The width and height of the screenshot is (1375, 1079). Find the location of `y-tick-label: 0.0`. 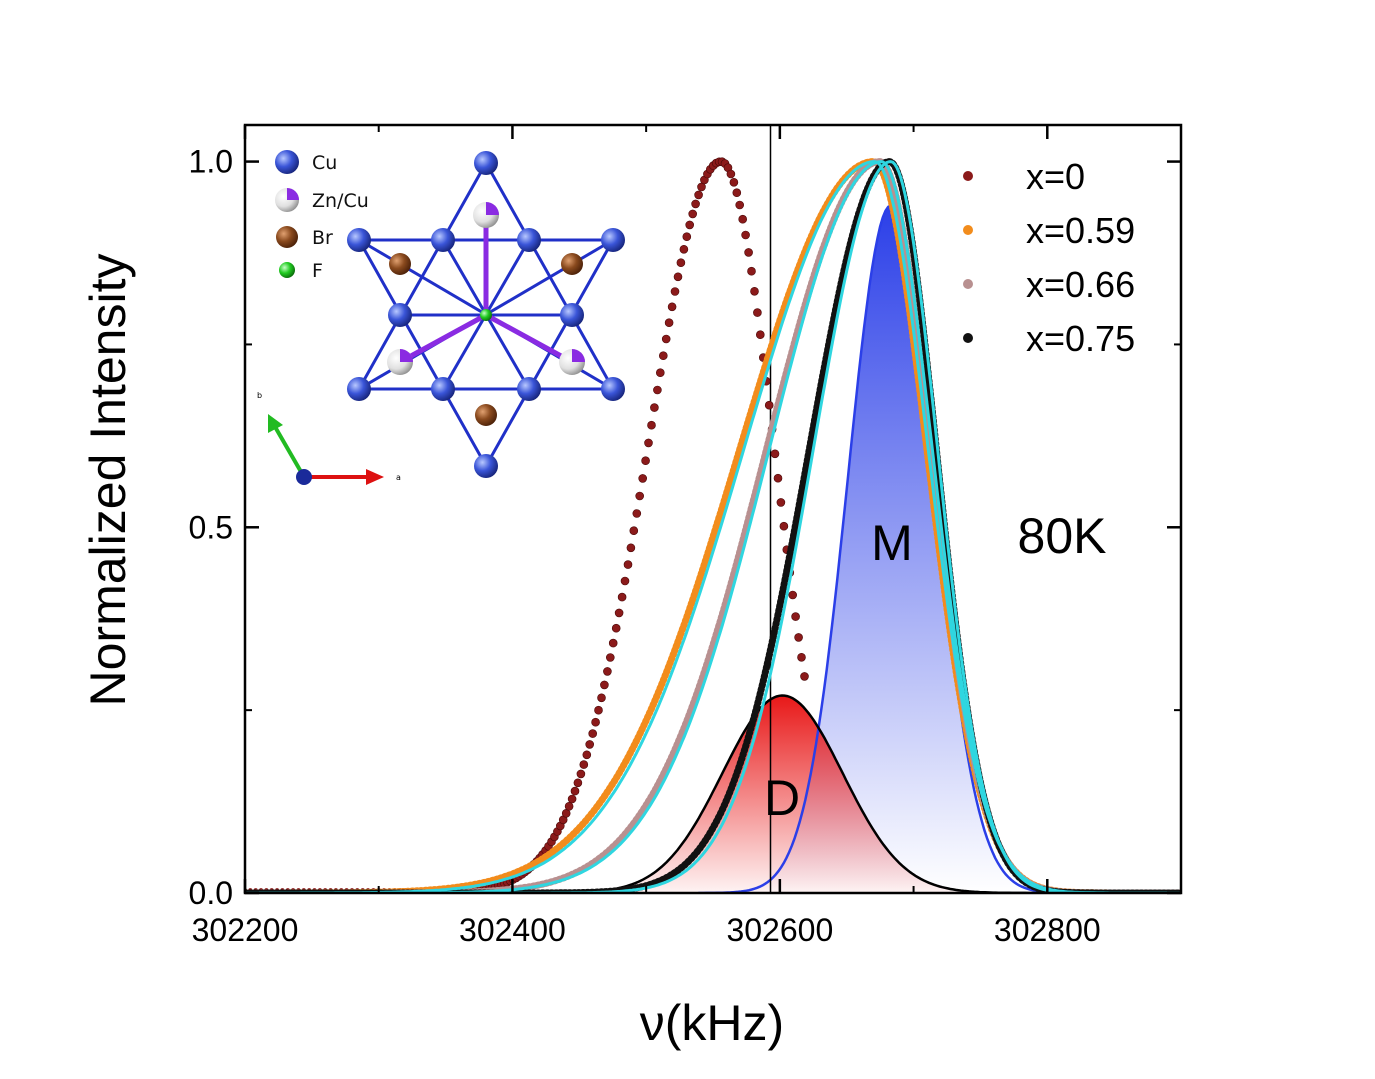

y-tick-label: 0.0 is located at coordinates (211, 893).